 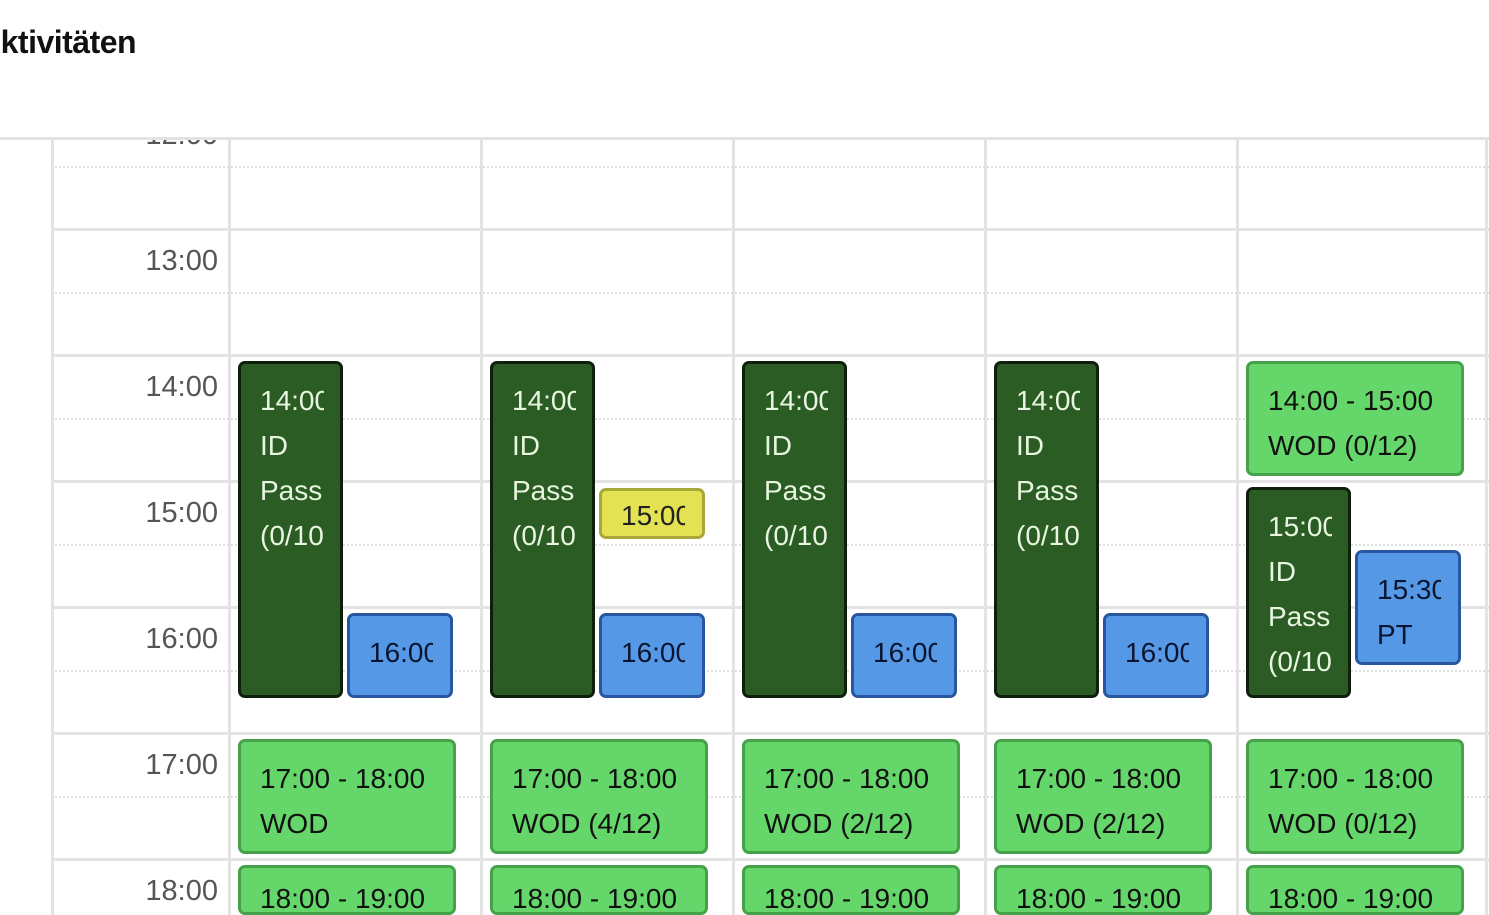 What do you see at coordinates (1364, 801) in the screenshot?
I see `event-content: 17:00 - 18:00 WOD (0/12)` at bounding box center [1364, 801].